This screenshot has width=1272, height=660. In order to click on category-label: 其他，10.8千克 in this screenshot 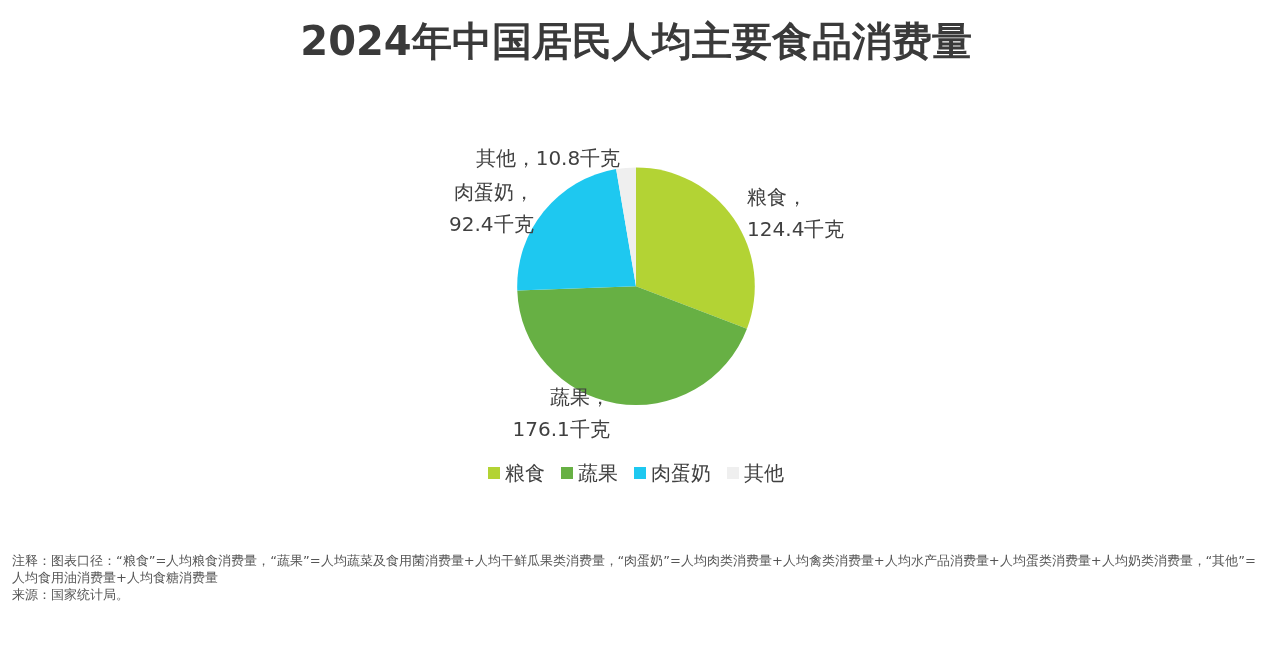, I will do `click(548, 157)`.